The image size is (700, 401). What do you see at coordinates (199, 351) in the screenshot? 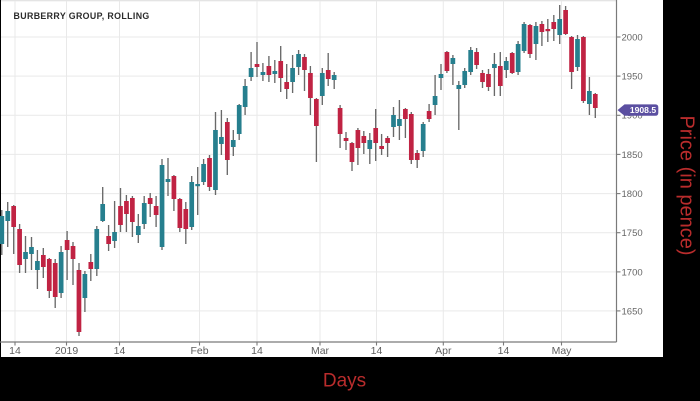
I see `svg-text: Feb` at bounding box center [199, 351].